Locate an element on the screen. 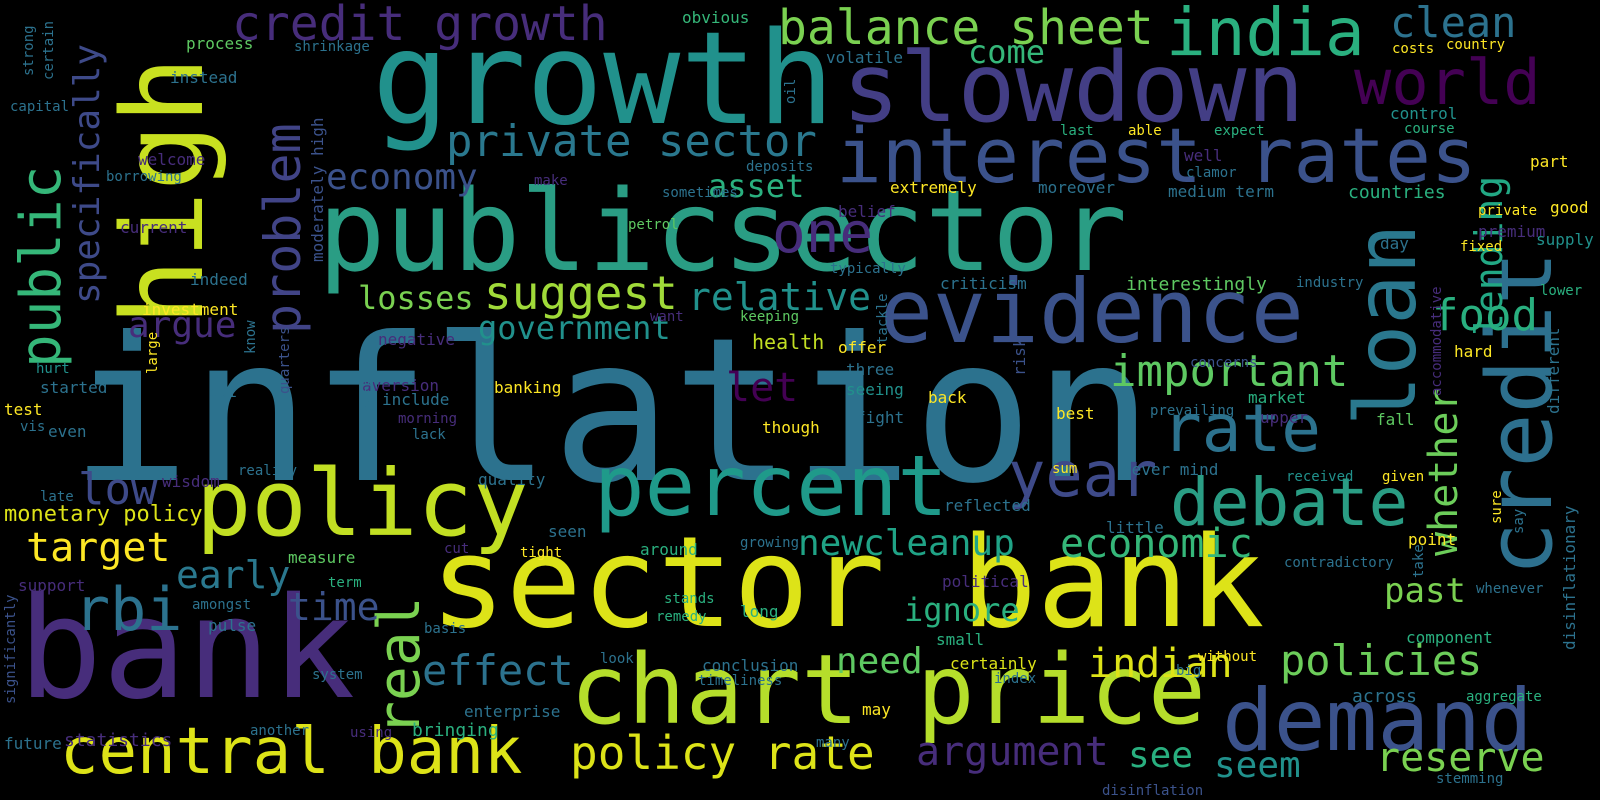 The height and width of the screenshot is (800, 1600). word-instead: instead is located at coordinates (204, 77).